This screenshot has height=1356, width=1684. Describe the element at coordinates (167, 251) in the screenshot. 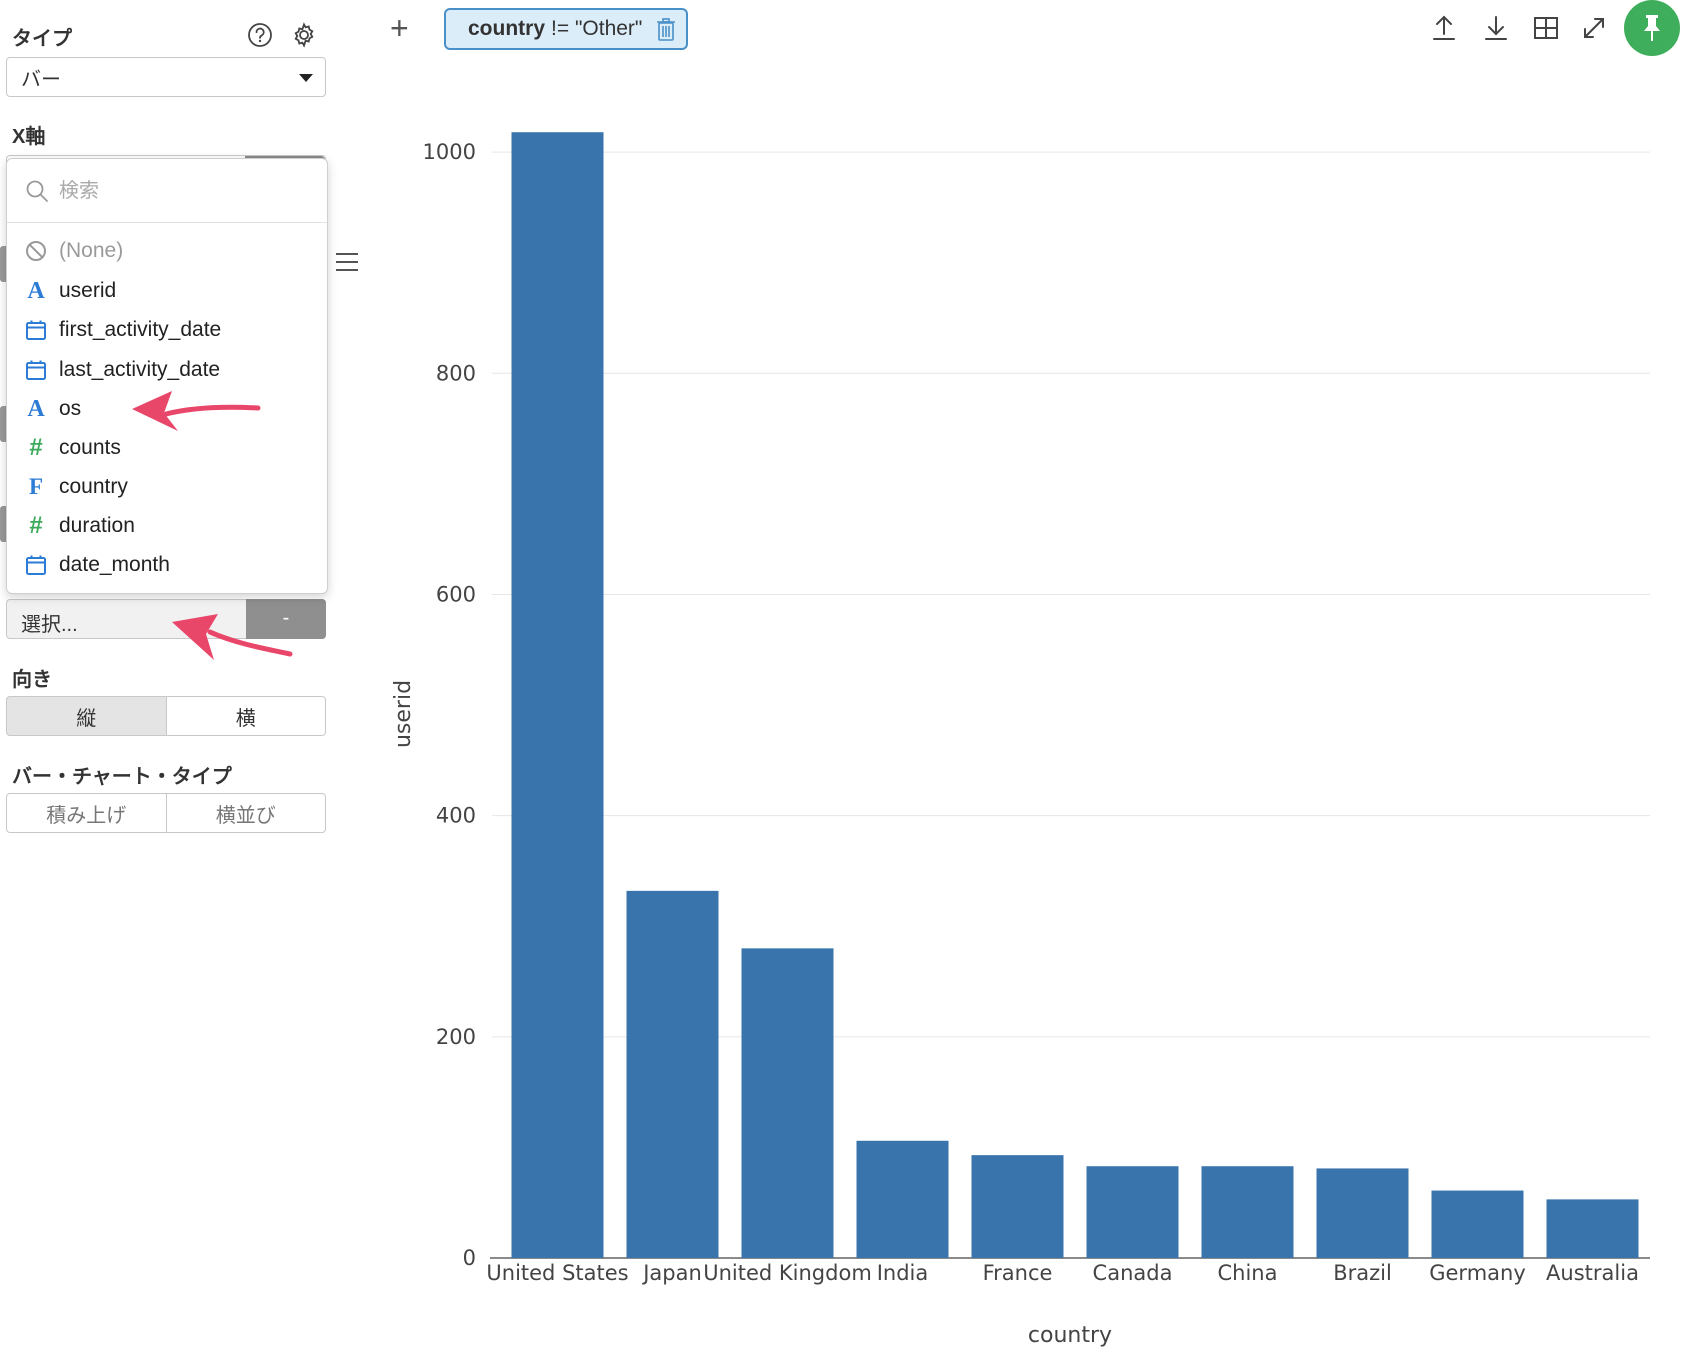

I see `option-none: (None)` at that location.